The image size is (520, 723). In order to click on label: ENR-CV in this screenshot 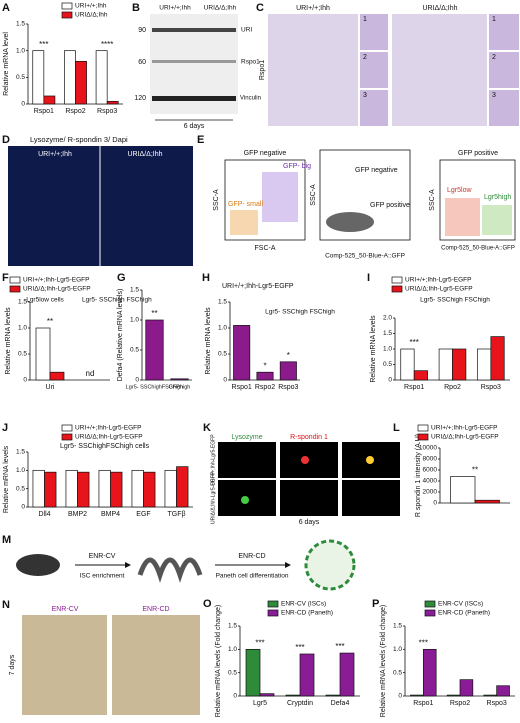, I will do `click(65, 609)`.